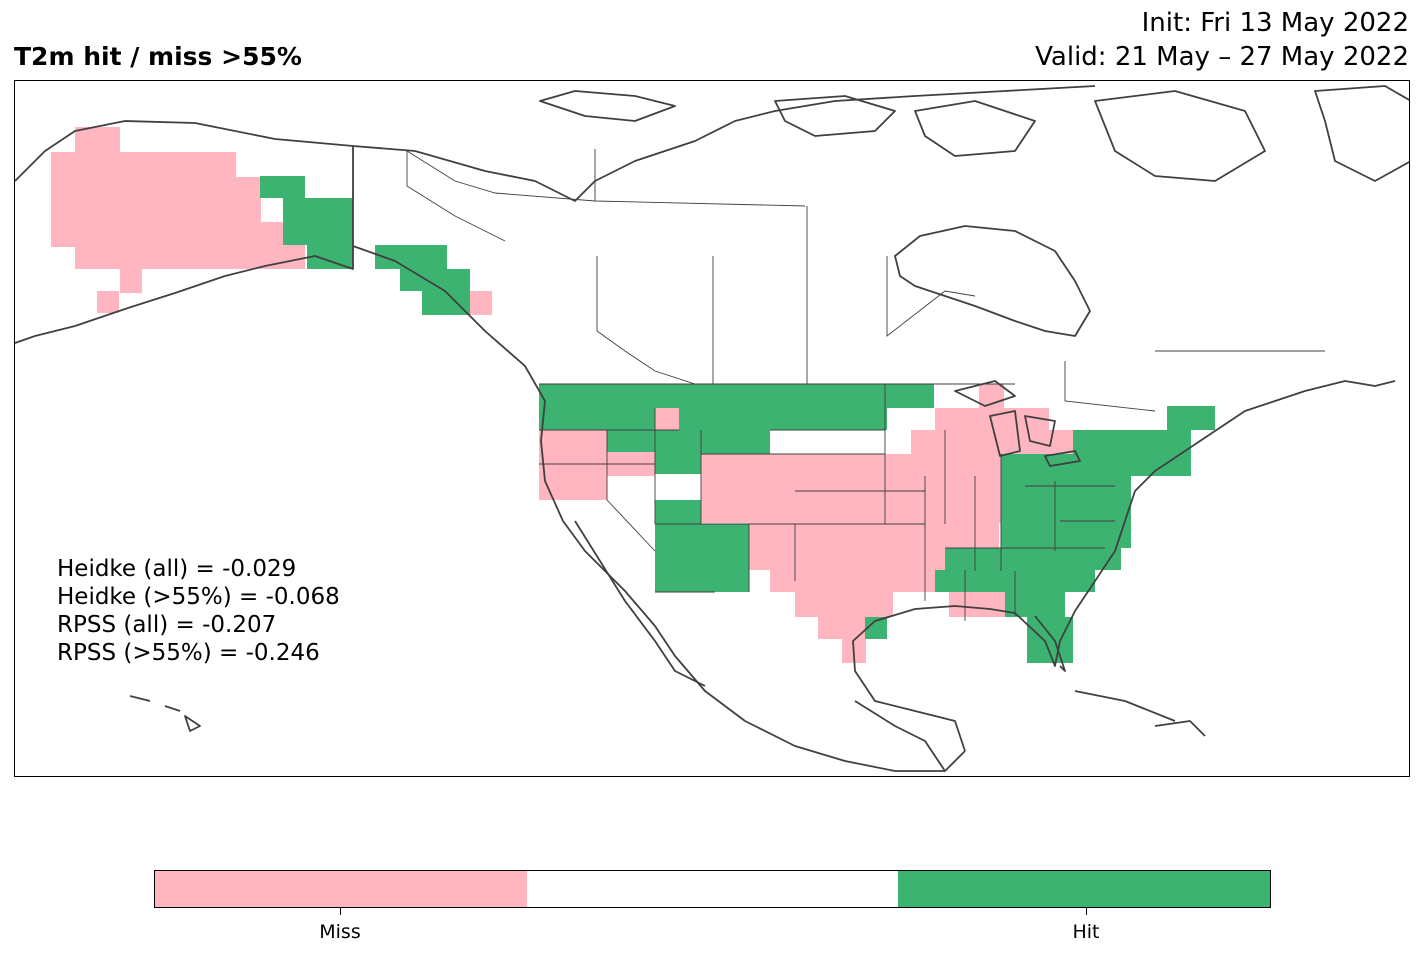 This screenshot has width=1425, height=958. I want to click on rpss-55-score: RPSS (>55%) = -0.246, so click(188, 653).